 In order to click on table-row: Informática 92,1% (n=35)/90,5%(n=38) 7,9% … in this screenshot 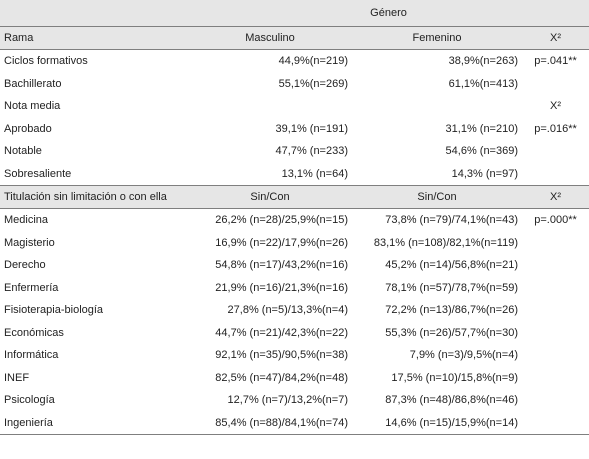, I will do `click(294, 355)`.